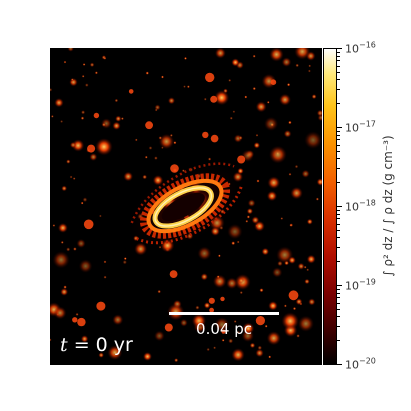  Describe the element at coordinates (330, 206) in the screenshot. I see `colorbar` at that location.